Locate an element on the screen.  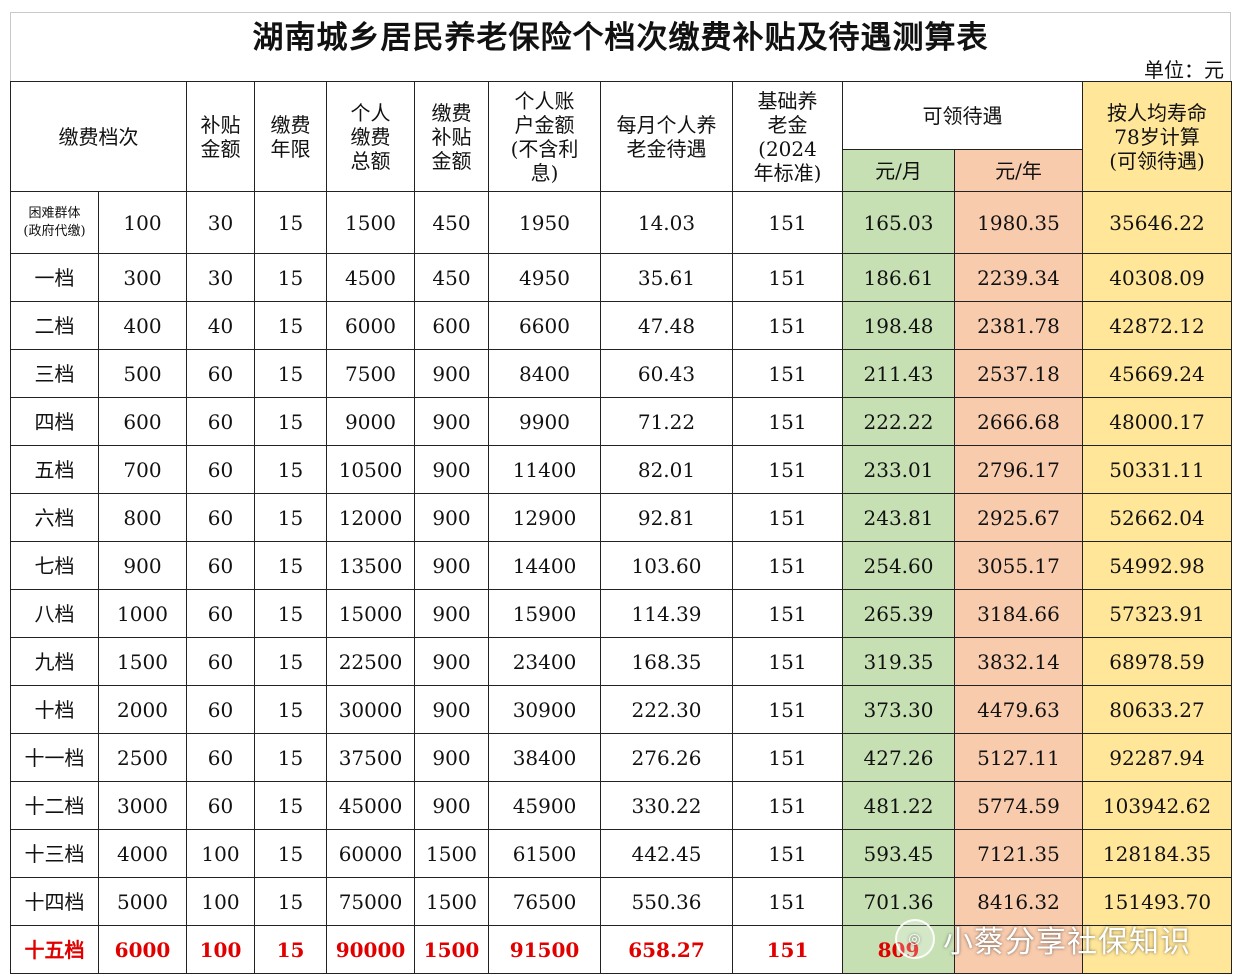
cell-subsidy: 40 is located at coordinates (220, 325).